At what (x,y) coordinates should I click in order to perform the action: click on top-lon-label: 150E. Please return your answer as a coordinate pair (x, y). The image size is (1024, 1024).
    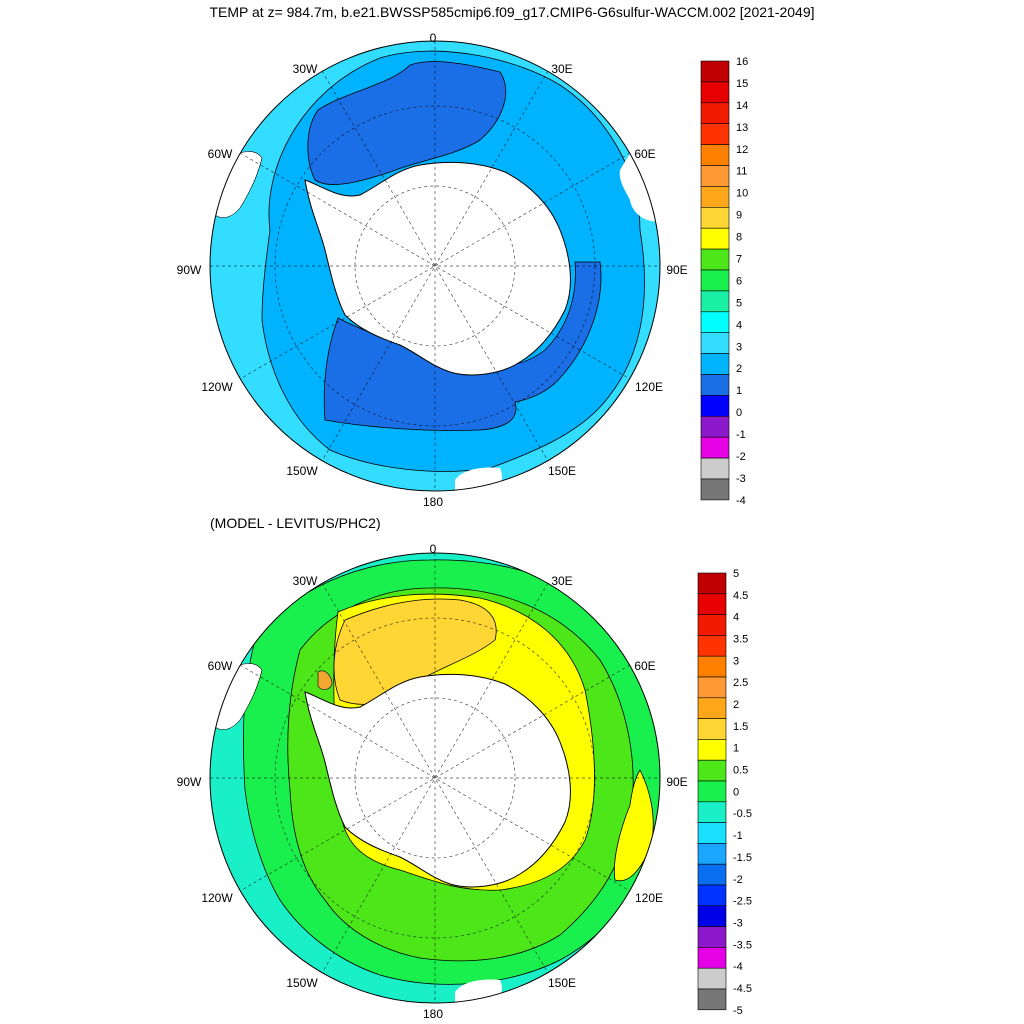
    Looking at the image, I should click on (562, 471).